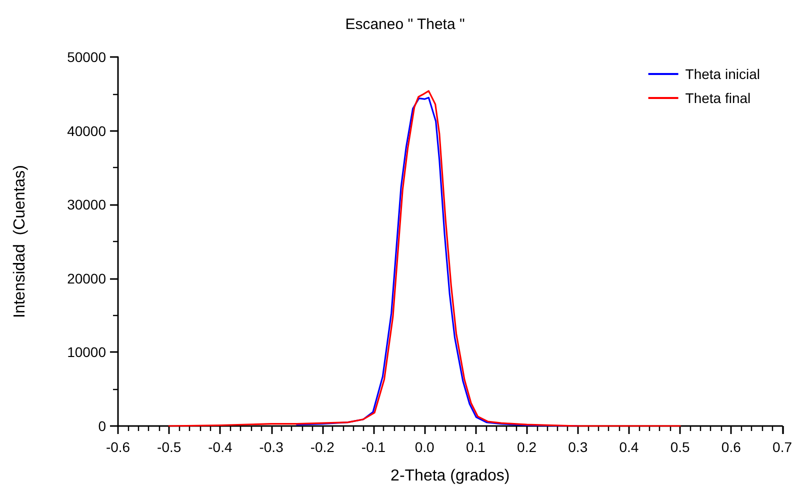  What do you see at coordinates (782, 447) in the screenshot?
I see `x-tick-label: 0.7` at bounding box center [782, 447].